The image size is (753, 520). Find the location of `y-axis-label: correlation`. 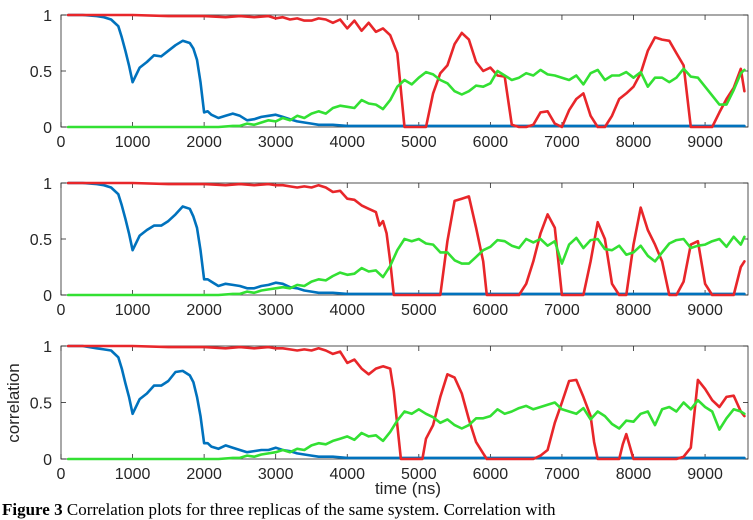

y-axis-label: correlation is located at coordinates (13, 402).